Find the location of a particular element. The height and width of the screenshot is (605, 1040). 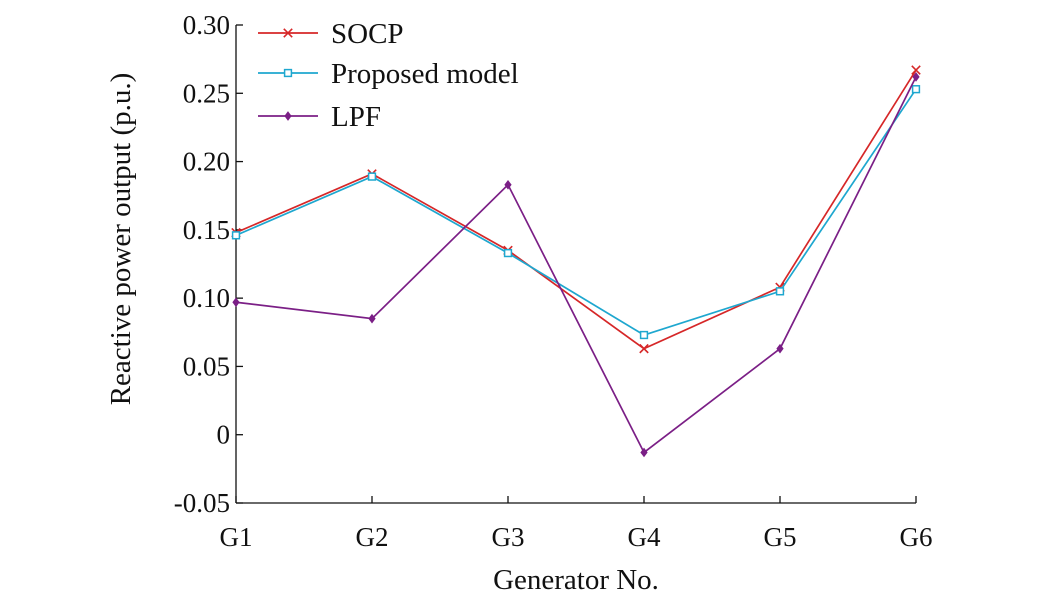

x-tick-label-g6: G6 is located at coordinates (916, 537).